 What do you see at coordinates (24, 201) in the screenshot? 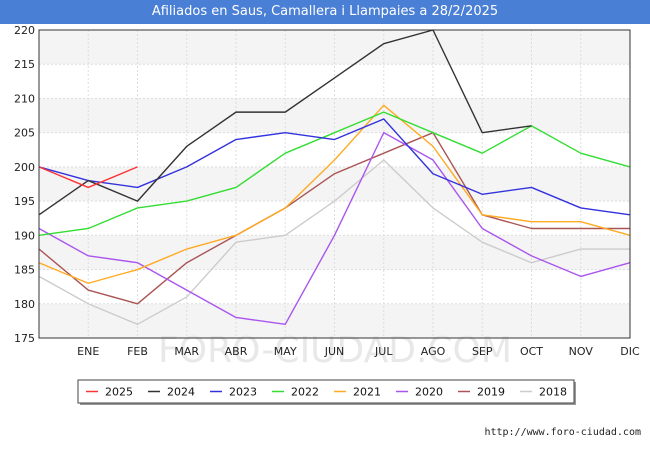
I see `y-tick-label: 195` at bounding box center [24, 201].